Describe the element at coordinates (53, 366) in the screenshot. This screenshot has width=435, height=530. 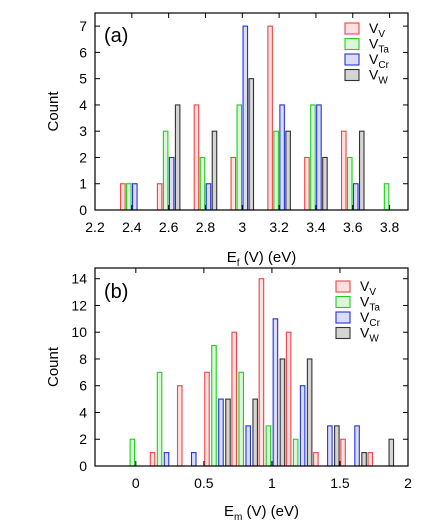
I see `panel-b-ylabel: Count` at that location.